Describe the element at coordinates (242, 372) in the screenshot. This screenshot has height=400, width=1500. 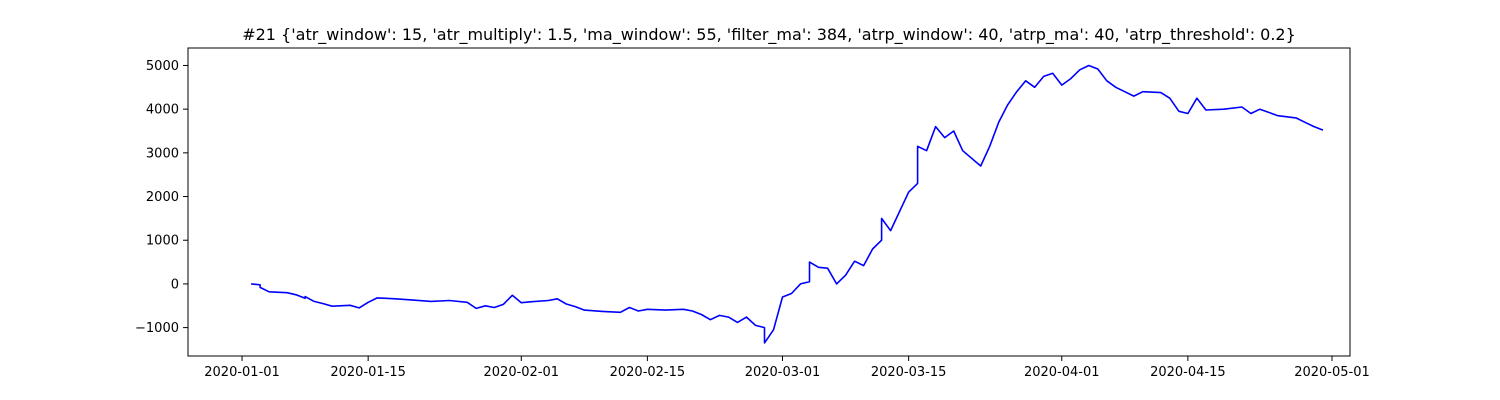
I see `x-tick-label: 2020-01-01` at that location.